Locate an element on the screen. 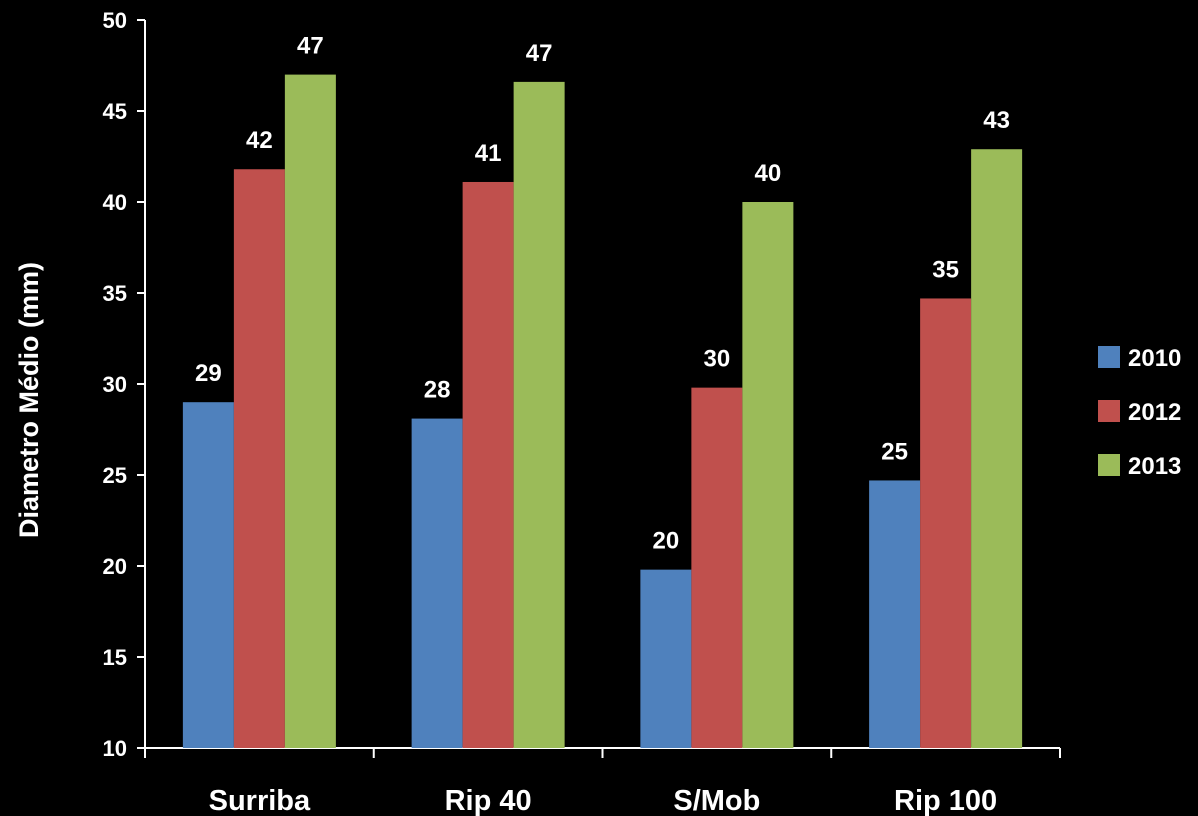 The image size is (1198, 816). legend-label: 2010 is located at coordinates (1154, 358).